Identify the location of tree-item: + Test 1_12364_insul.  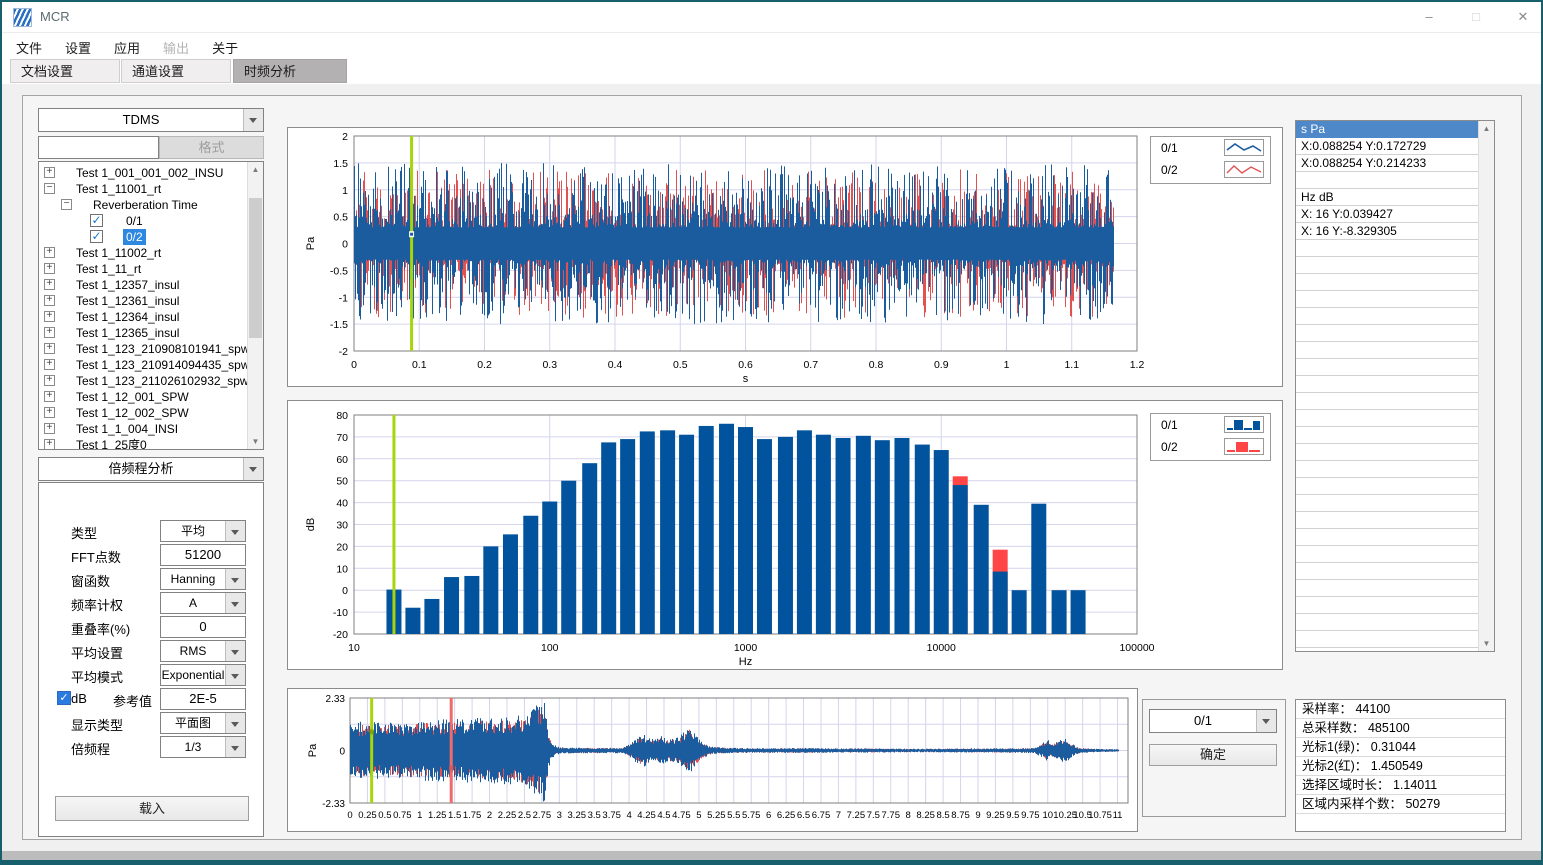
(141, 317).